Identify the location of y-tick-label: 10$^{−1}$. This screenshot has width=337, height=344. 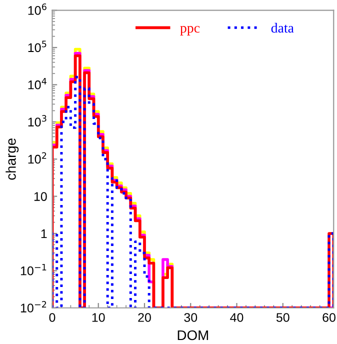
(33, 270).